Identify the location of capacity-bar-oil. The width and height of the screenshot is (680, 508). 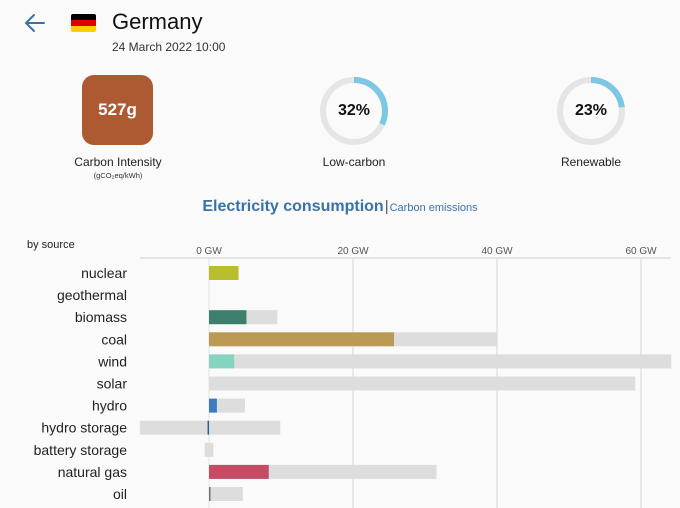
(226, 494).